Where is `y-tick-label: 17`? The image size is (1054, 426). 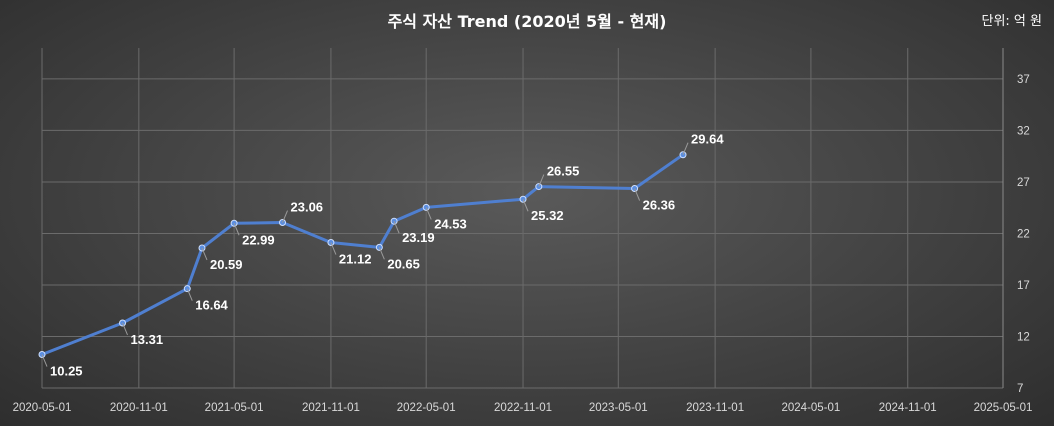 y-tick-label: 17 is located at coordinates (1023, 286).